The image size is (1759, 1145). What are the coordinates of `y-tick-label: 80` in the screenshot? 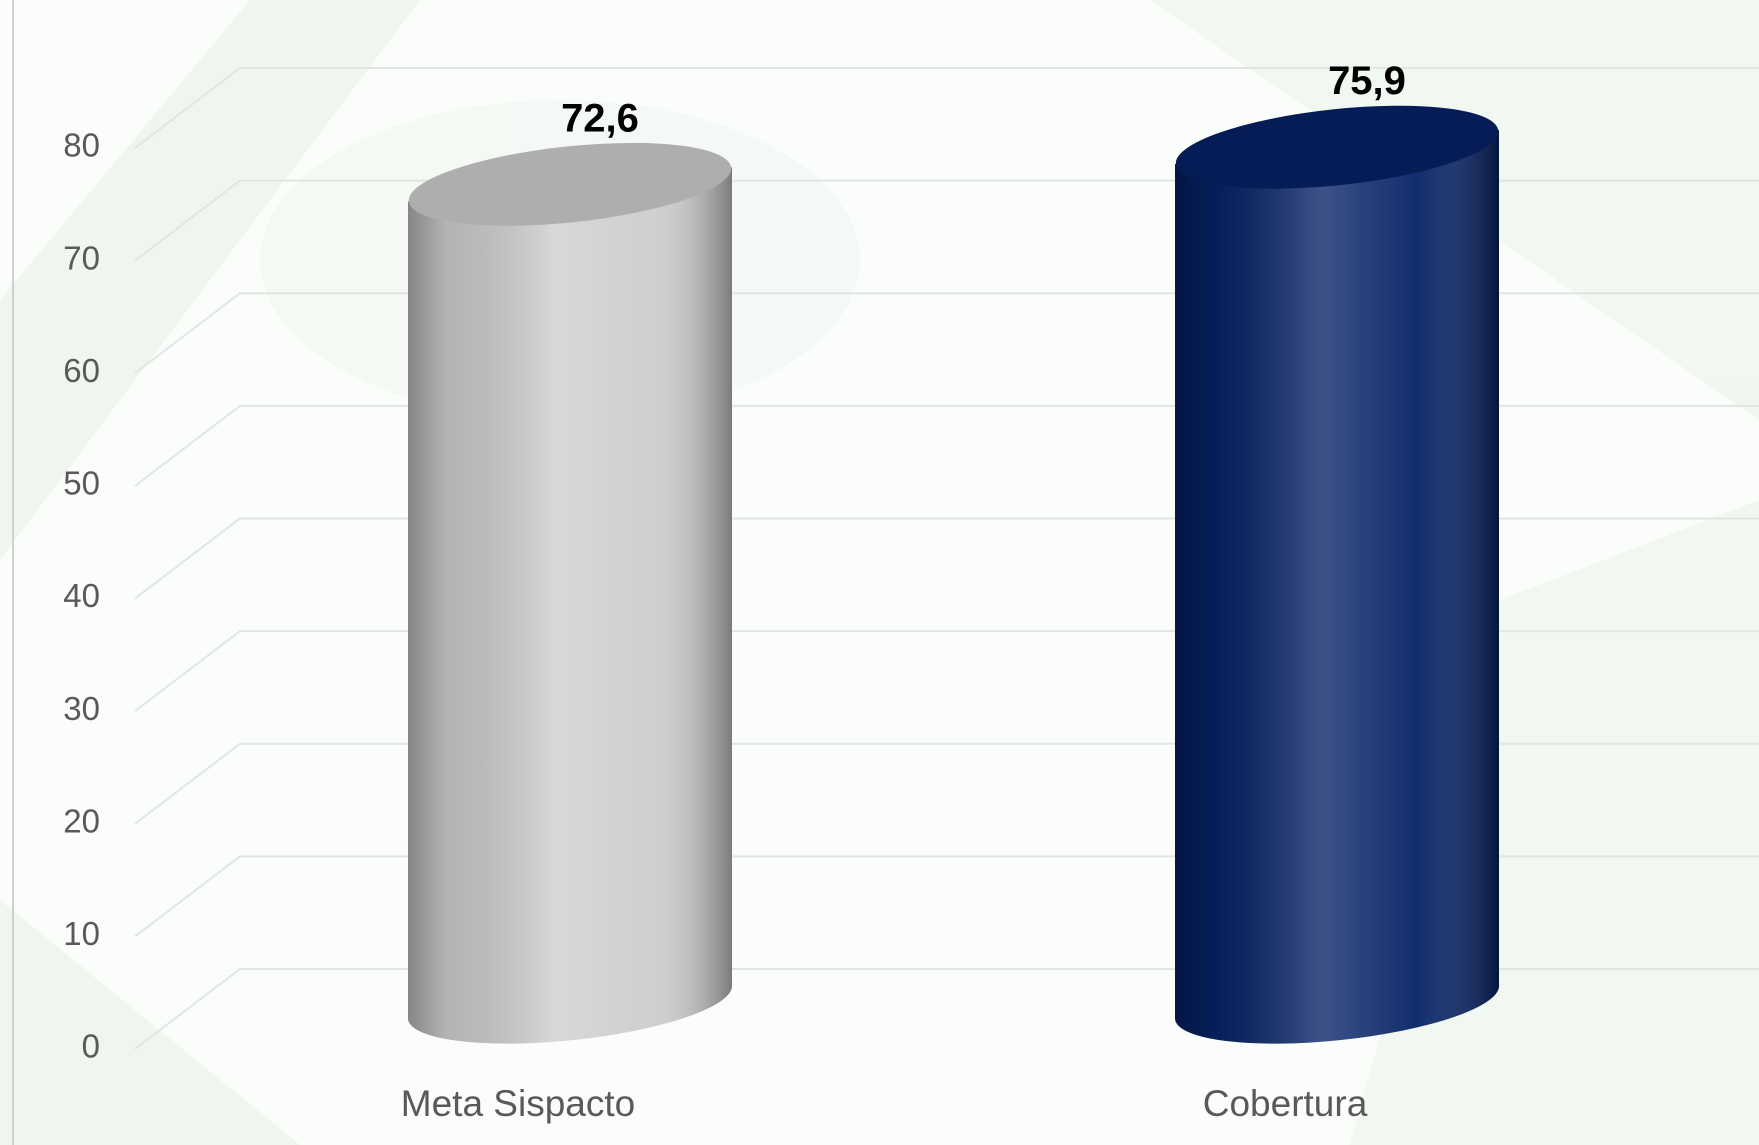 It's located at (81, 145).